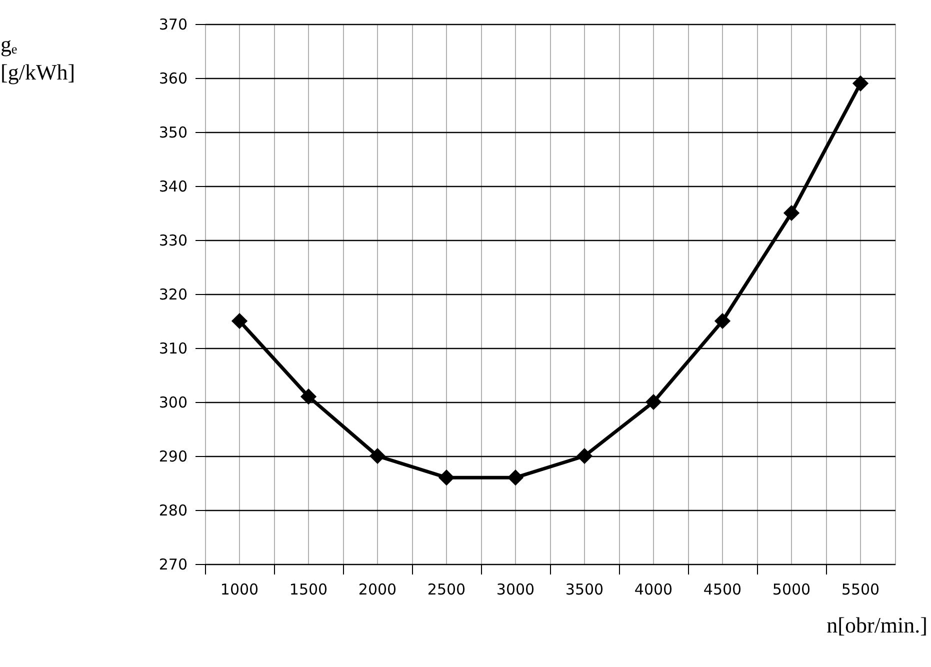  I want to click on y-tick-label: 270, so click(173, 565).